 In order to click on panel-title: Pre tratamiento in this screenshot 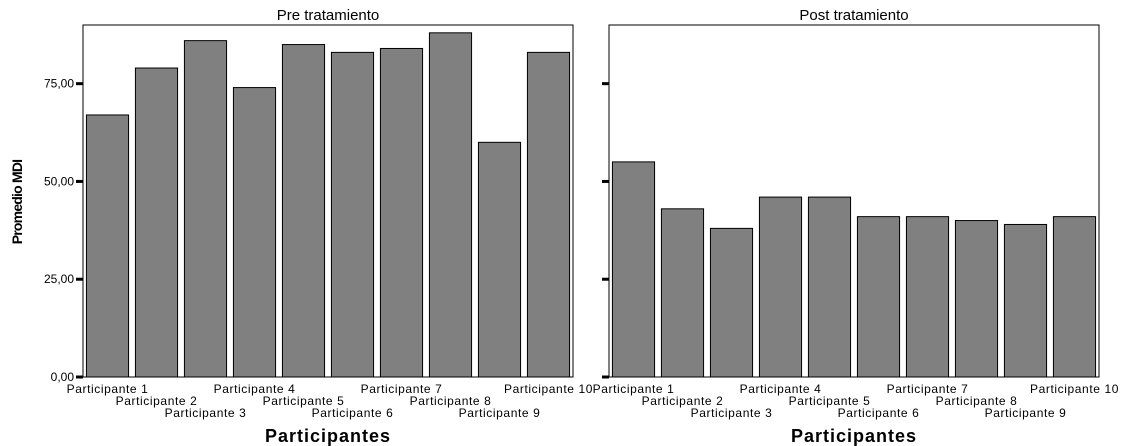, I will do `click(328, 15)`.